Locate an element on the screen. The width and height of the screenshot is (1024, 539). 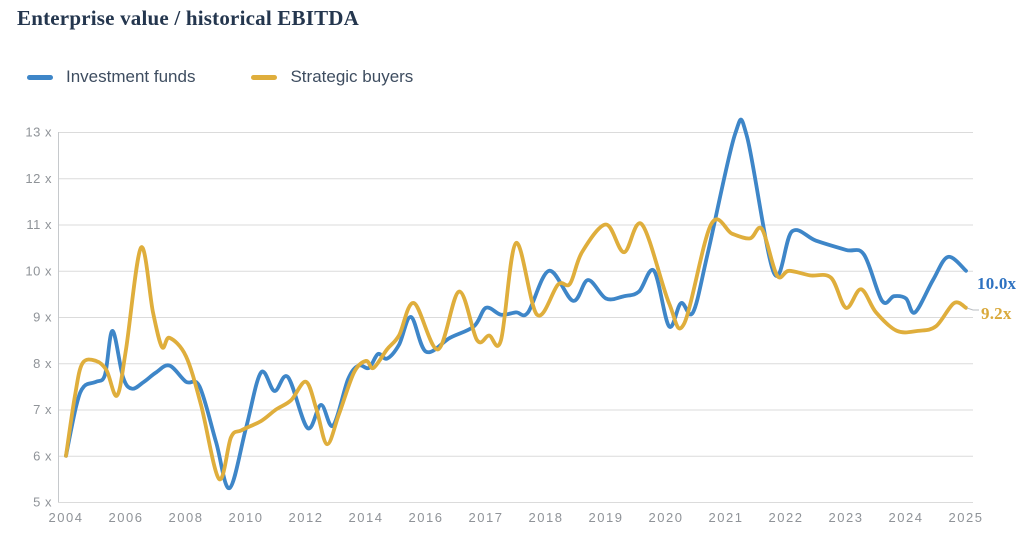
y-tick-label: 8 x is located at coordinates (42, 363).